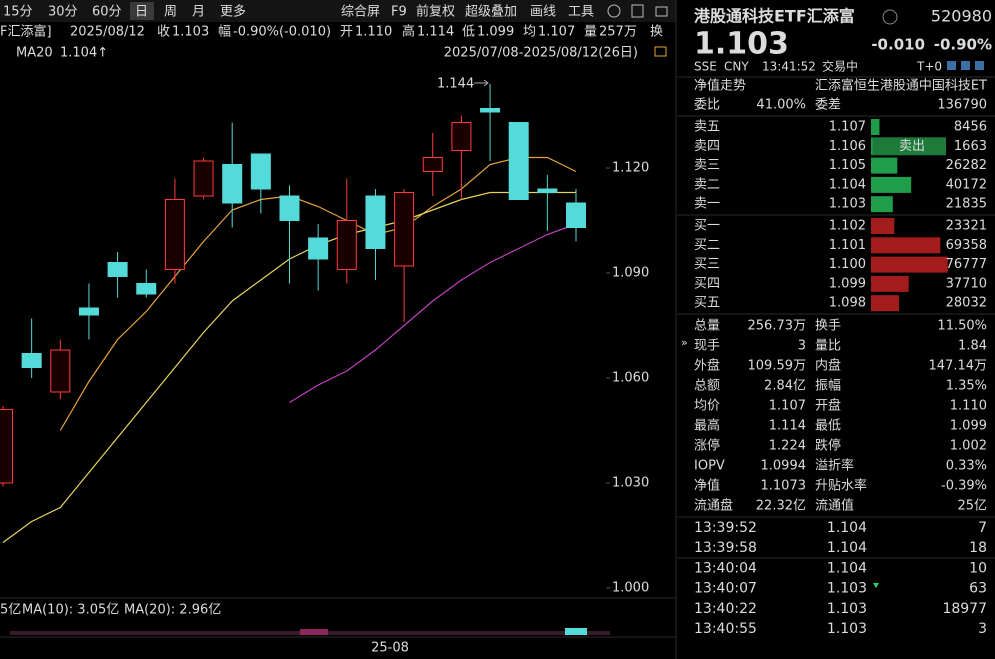  I want to click on market-info: 交易中, so click(840, 66).